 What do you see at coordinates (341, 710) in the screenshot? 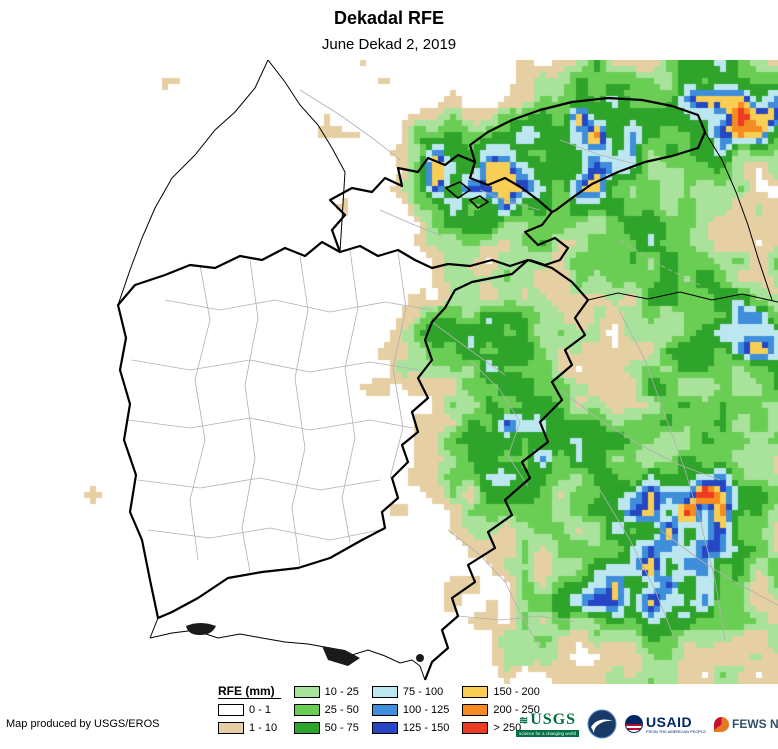
I see `legend-label: 25 - 50` at bounding box center [341, 710].